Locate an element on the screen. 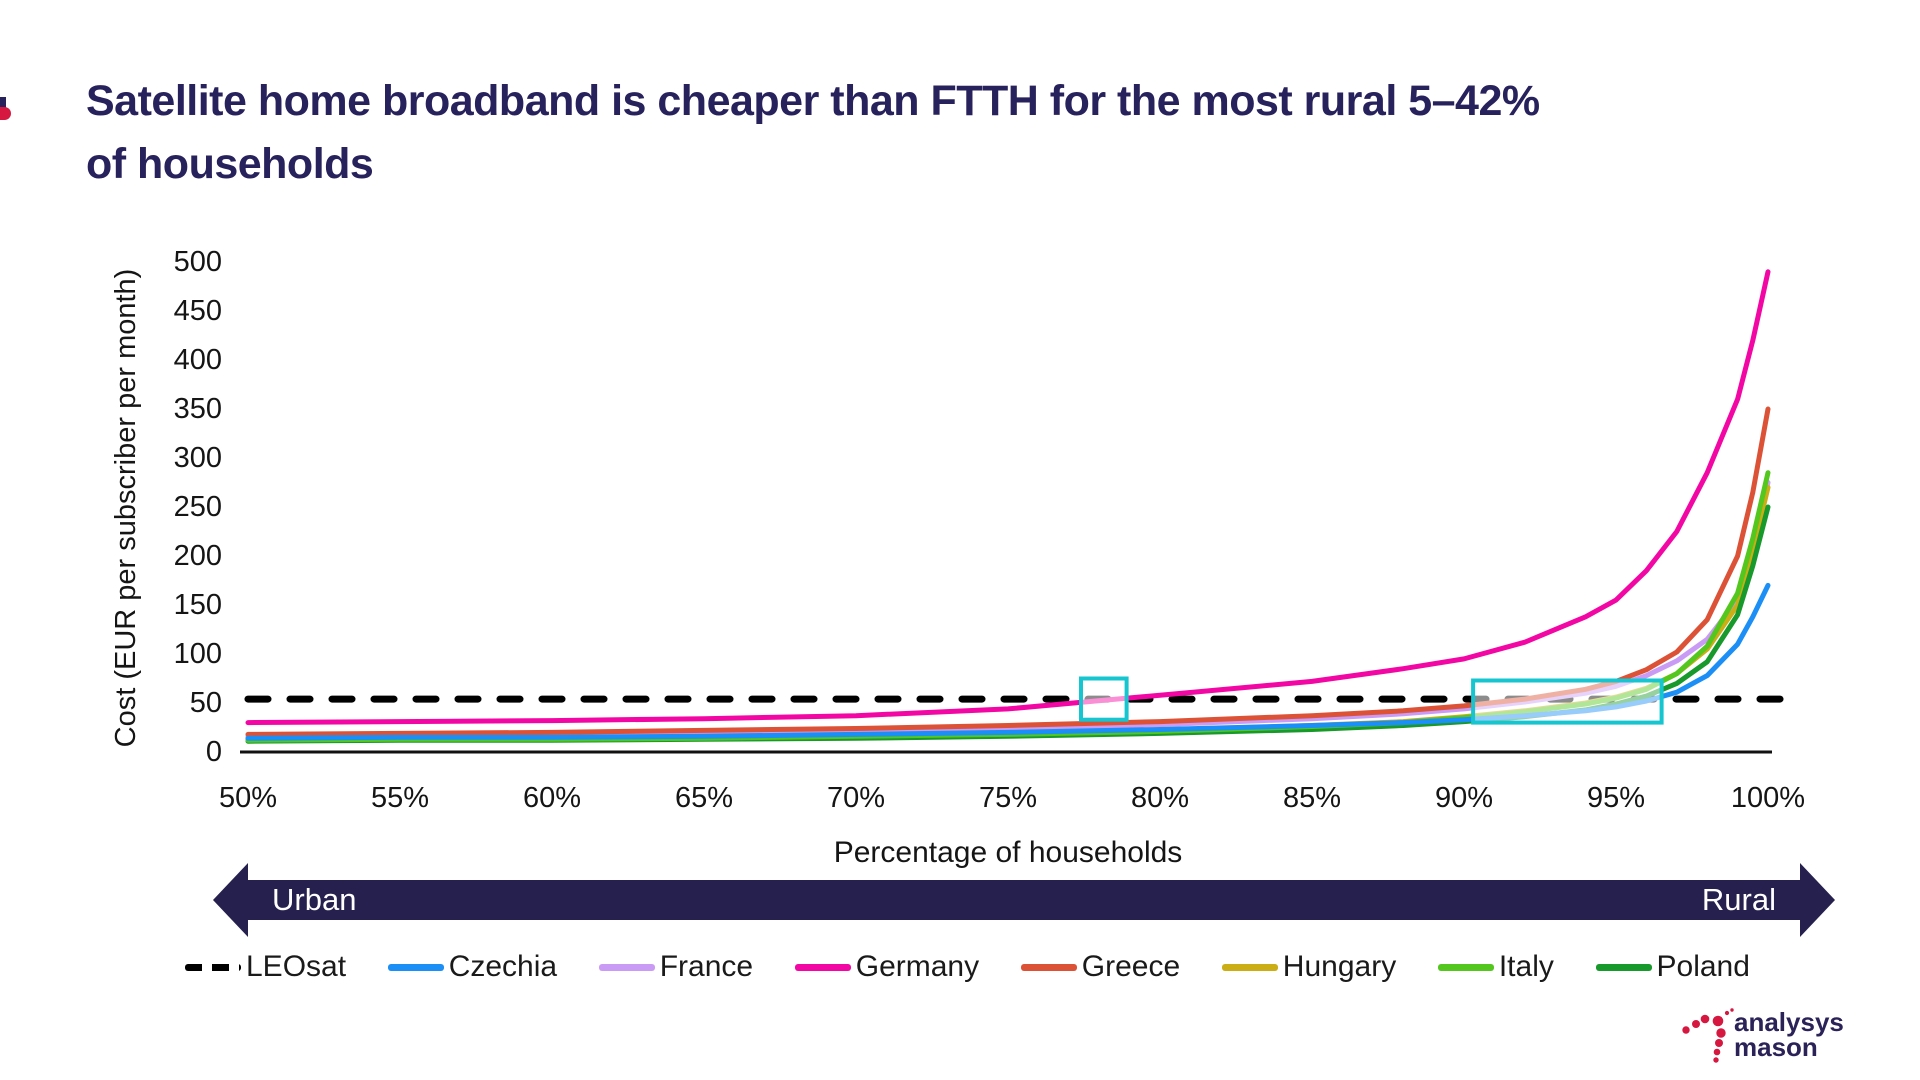  y-tick-150: 150 is located at coordinates (197, 605).